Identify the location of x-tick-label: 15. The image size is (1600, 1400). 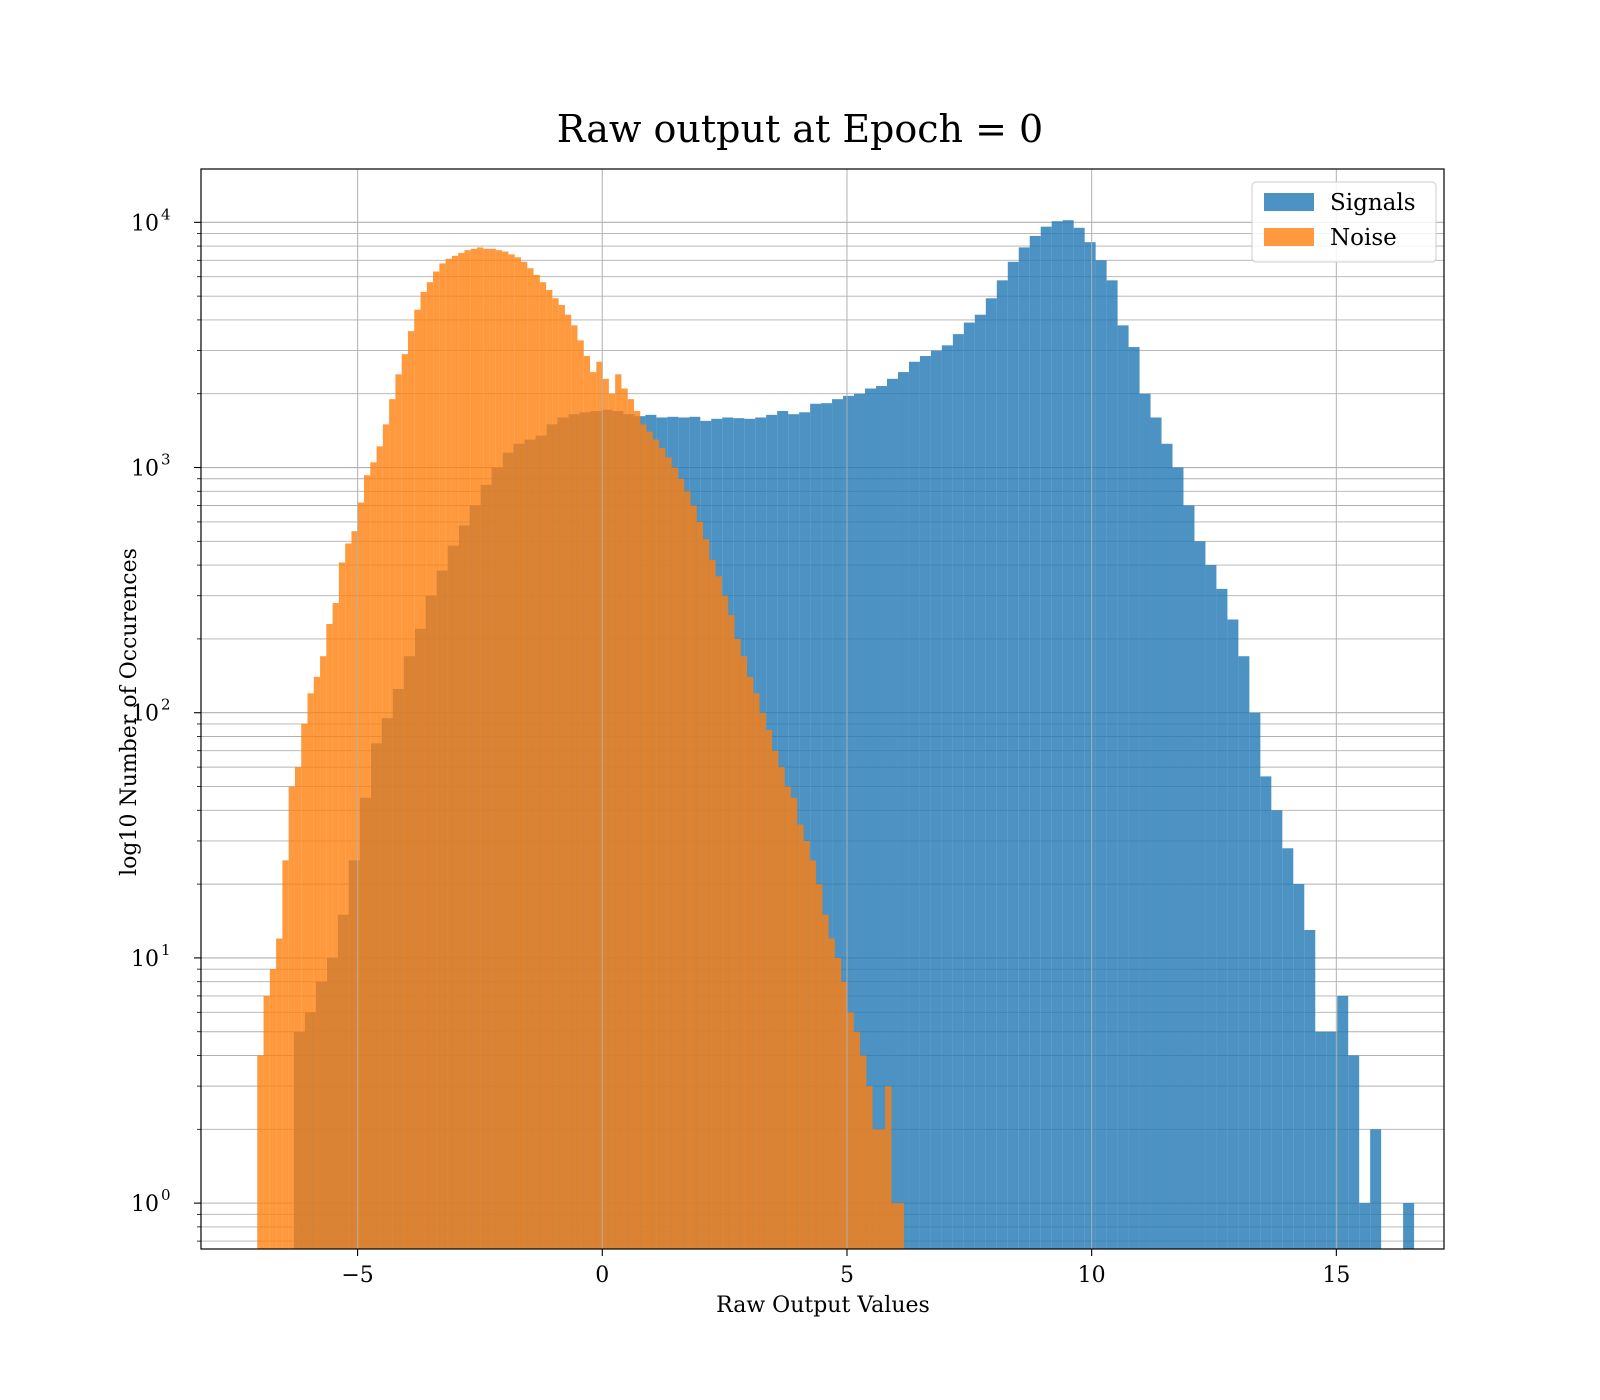
(1336, 1275).